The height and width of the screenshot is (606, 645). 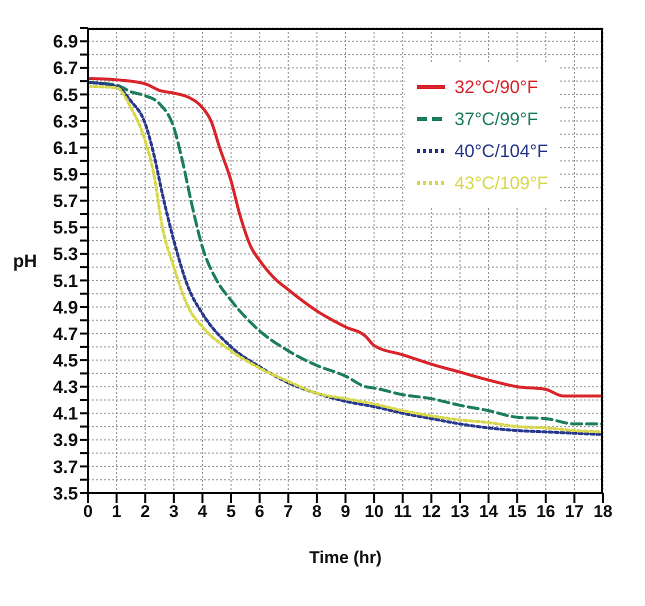 I want to click on y-tick-label: 4.9, so click(x=65, y=307).